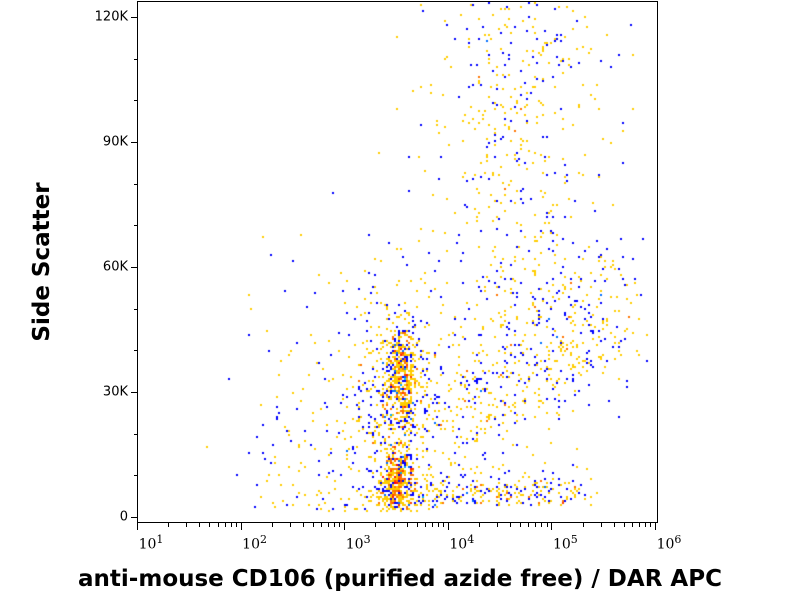 The height and width of the screenshot is (600, 800). What do you see at coordinates (574, 539) in the screenshot?
I see `x-tick-exponent: 5` at bounding box center [574, 539].